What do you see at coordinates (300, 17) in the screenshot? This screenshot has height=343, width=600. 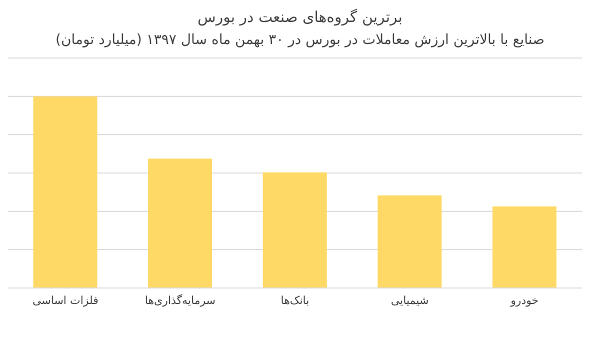 I see `chart-title: برترین گروه‌های صنعت در بورس` at bounding box center [300, 17].